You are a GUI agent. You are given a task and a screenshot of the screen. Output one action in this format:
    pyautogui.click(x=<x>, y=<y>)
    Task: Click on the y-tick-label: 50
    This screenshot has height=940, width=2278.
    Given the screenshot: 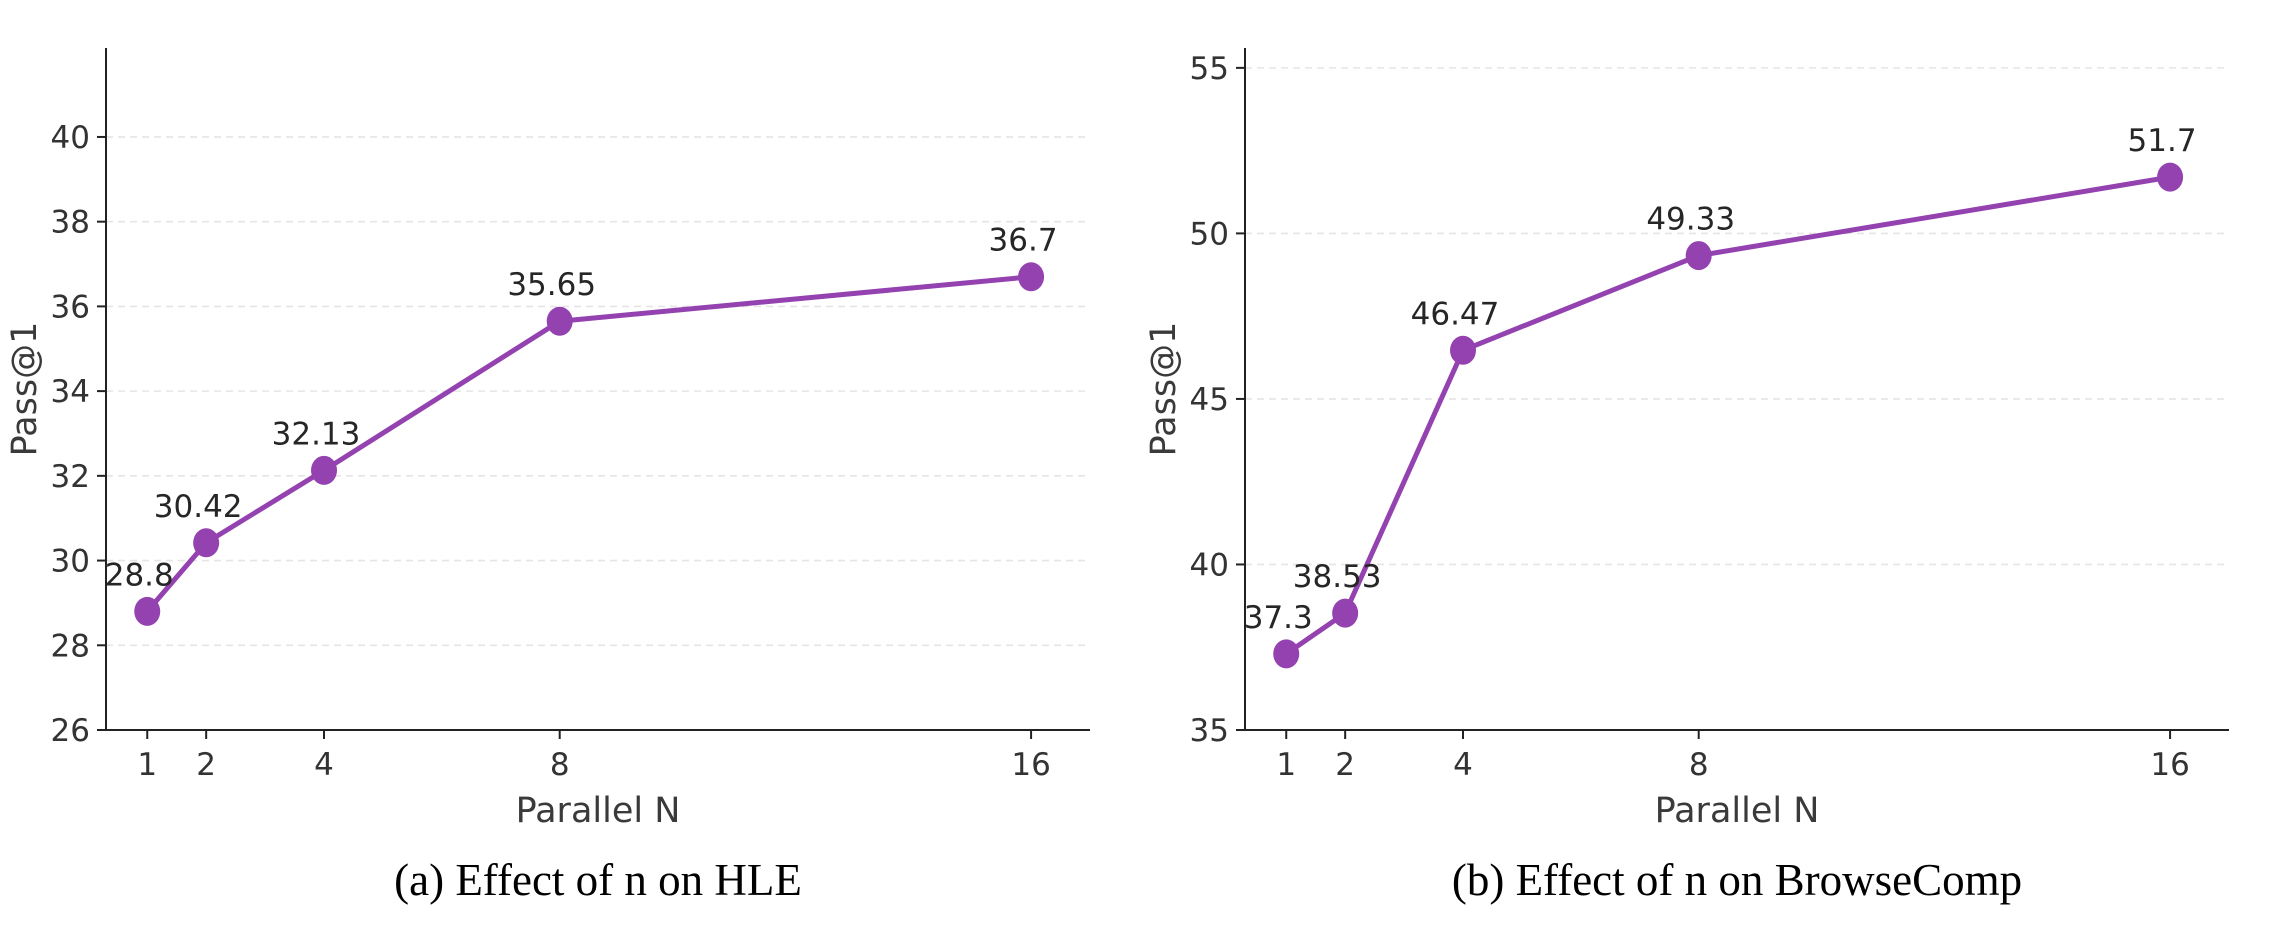 What is the action you would take?
    pyautogui.click(x=1209, y=234)
    